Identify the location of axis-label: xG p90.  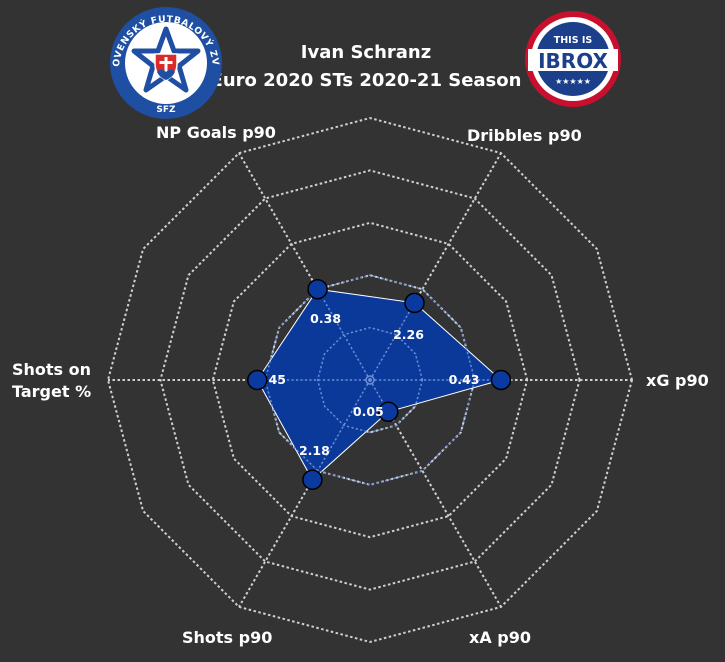
(677, 380).